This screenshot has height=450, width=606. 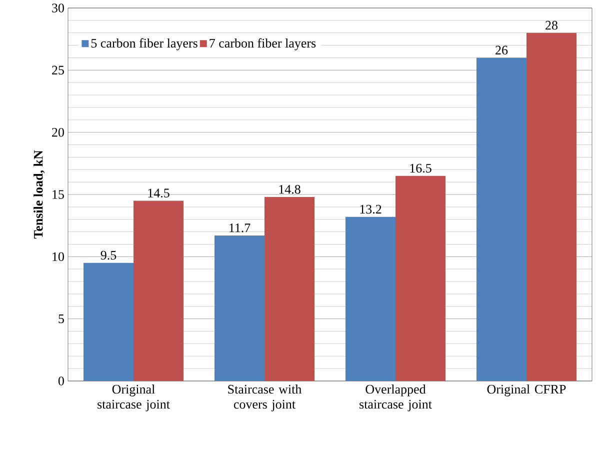 What do you see at coordinates (526, 390) in the screenshot?
I see `x-tick-label: Original CFRP` at bounding box center [526, 390].